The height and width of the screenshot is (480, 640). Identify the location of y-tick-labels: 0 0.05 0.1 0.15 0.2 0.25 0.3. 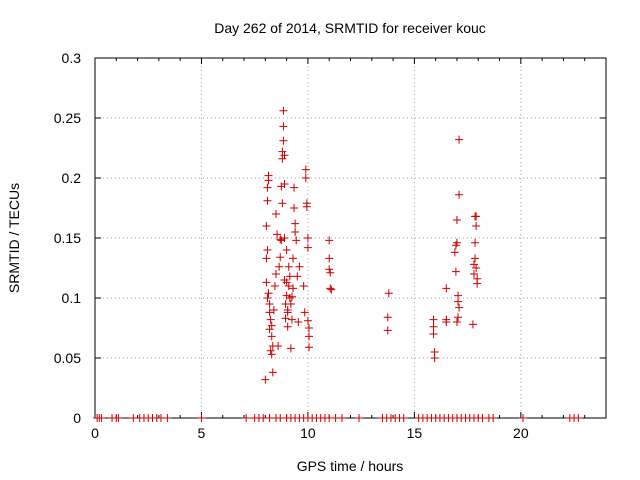
(67, 238).